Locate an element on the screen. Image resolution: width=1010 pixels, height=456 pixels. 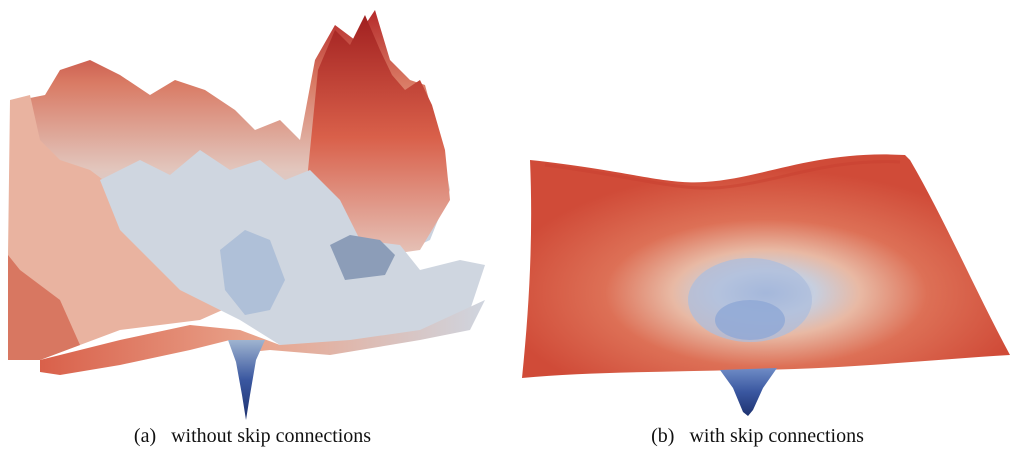
surface-minimum-spike is located at coordinates (246, 380).